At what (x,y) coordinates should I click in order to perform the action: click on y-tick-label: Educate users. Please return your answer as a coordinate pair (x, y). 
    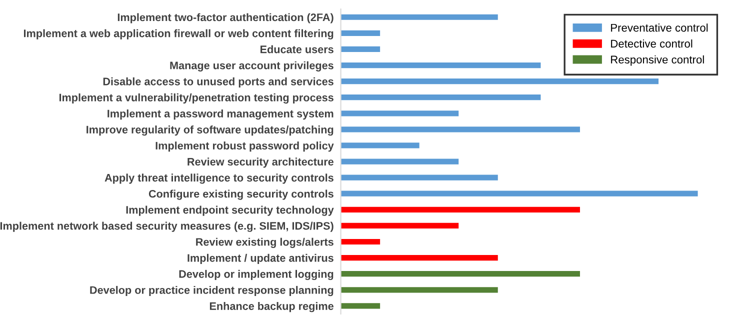
    Looking at the image, I should click on (297, 49).